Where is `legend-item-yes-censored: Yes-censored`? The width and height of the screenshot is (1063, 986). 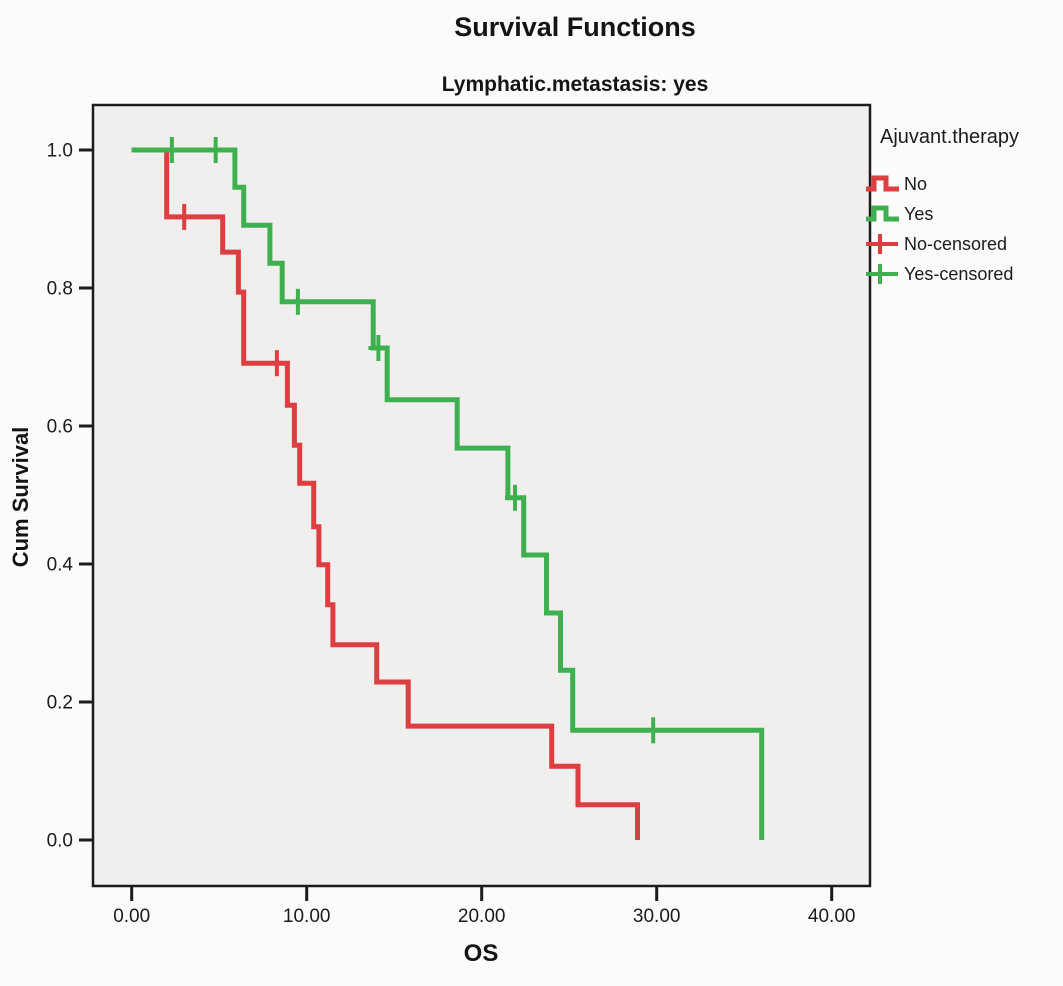
legend-item-yes-censored: Yes-censored is located at coordinates (941, 274).